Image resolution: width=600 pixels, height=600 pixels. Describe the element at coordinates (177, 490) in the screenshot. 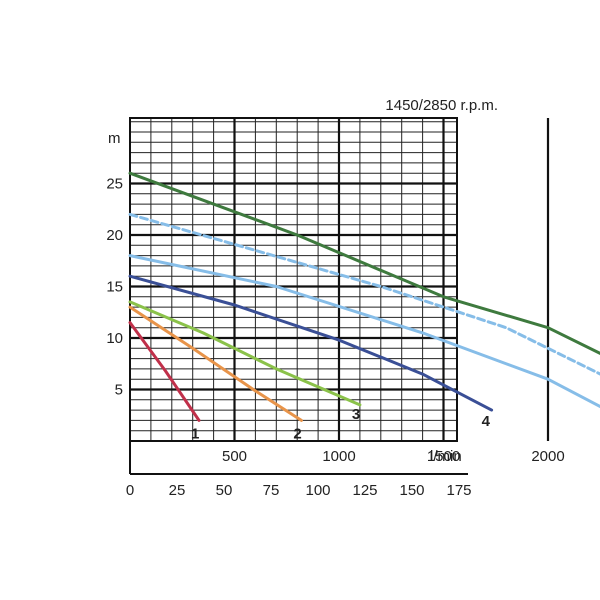

I see `secondary-x-tick-label: 25` at that location.